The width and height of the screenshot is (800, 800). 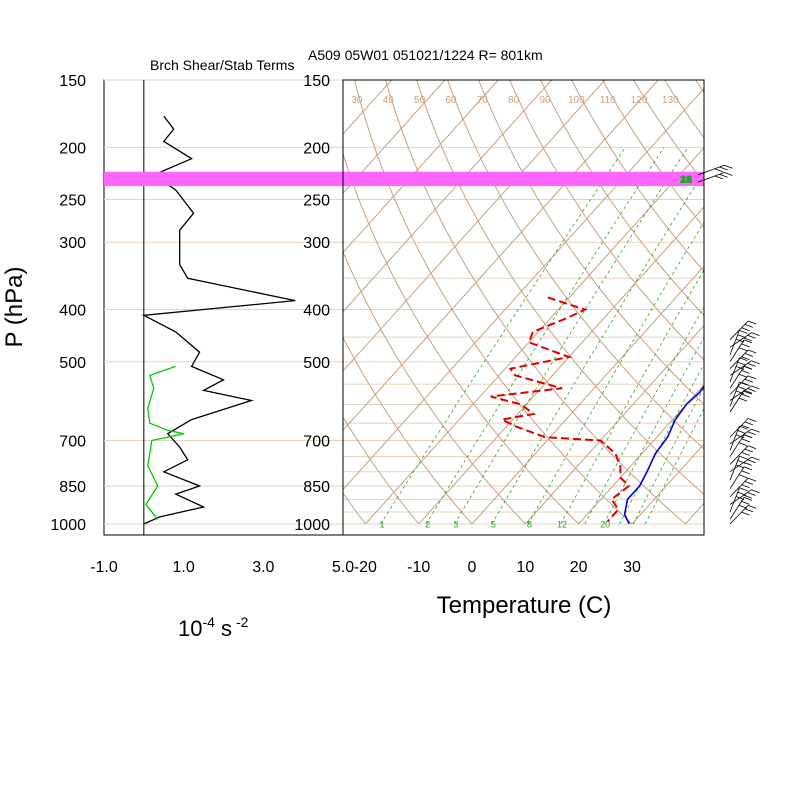 I want to click on right-pressure-tick-labels: 150 200 250 300 400 500 700 850 1000, so click(x=312, y=303).